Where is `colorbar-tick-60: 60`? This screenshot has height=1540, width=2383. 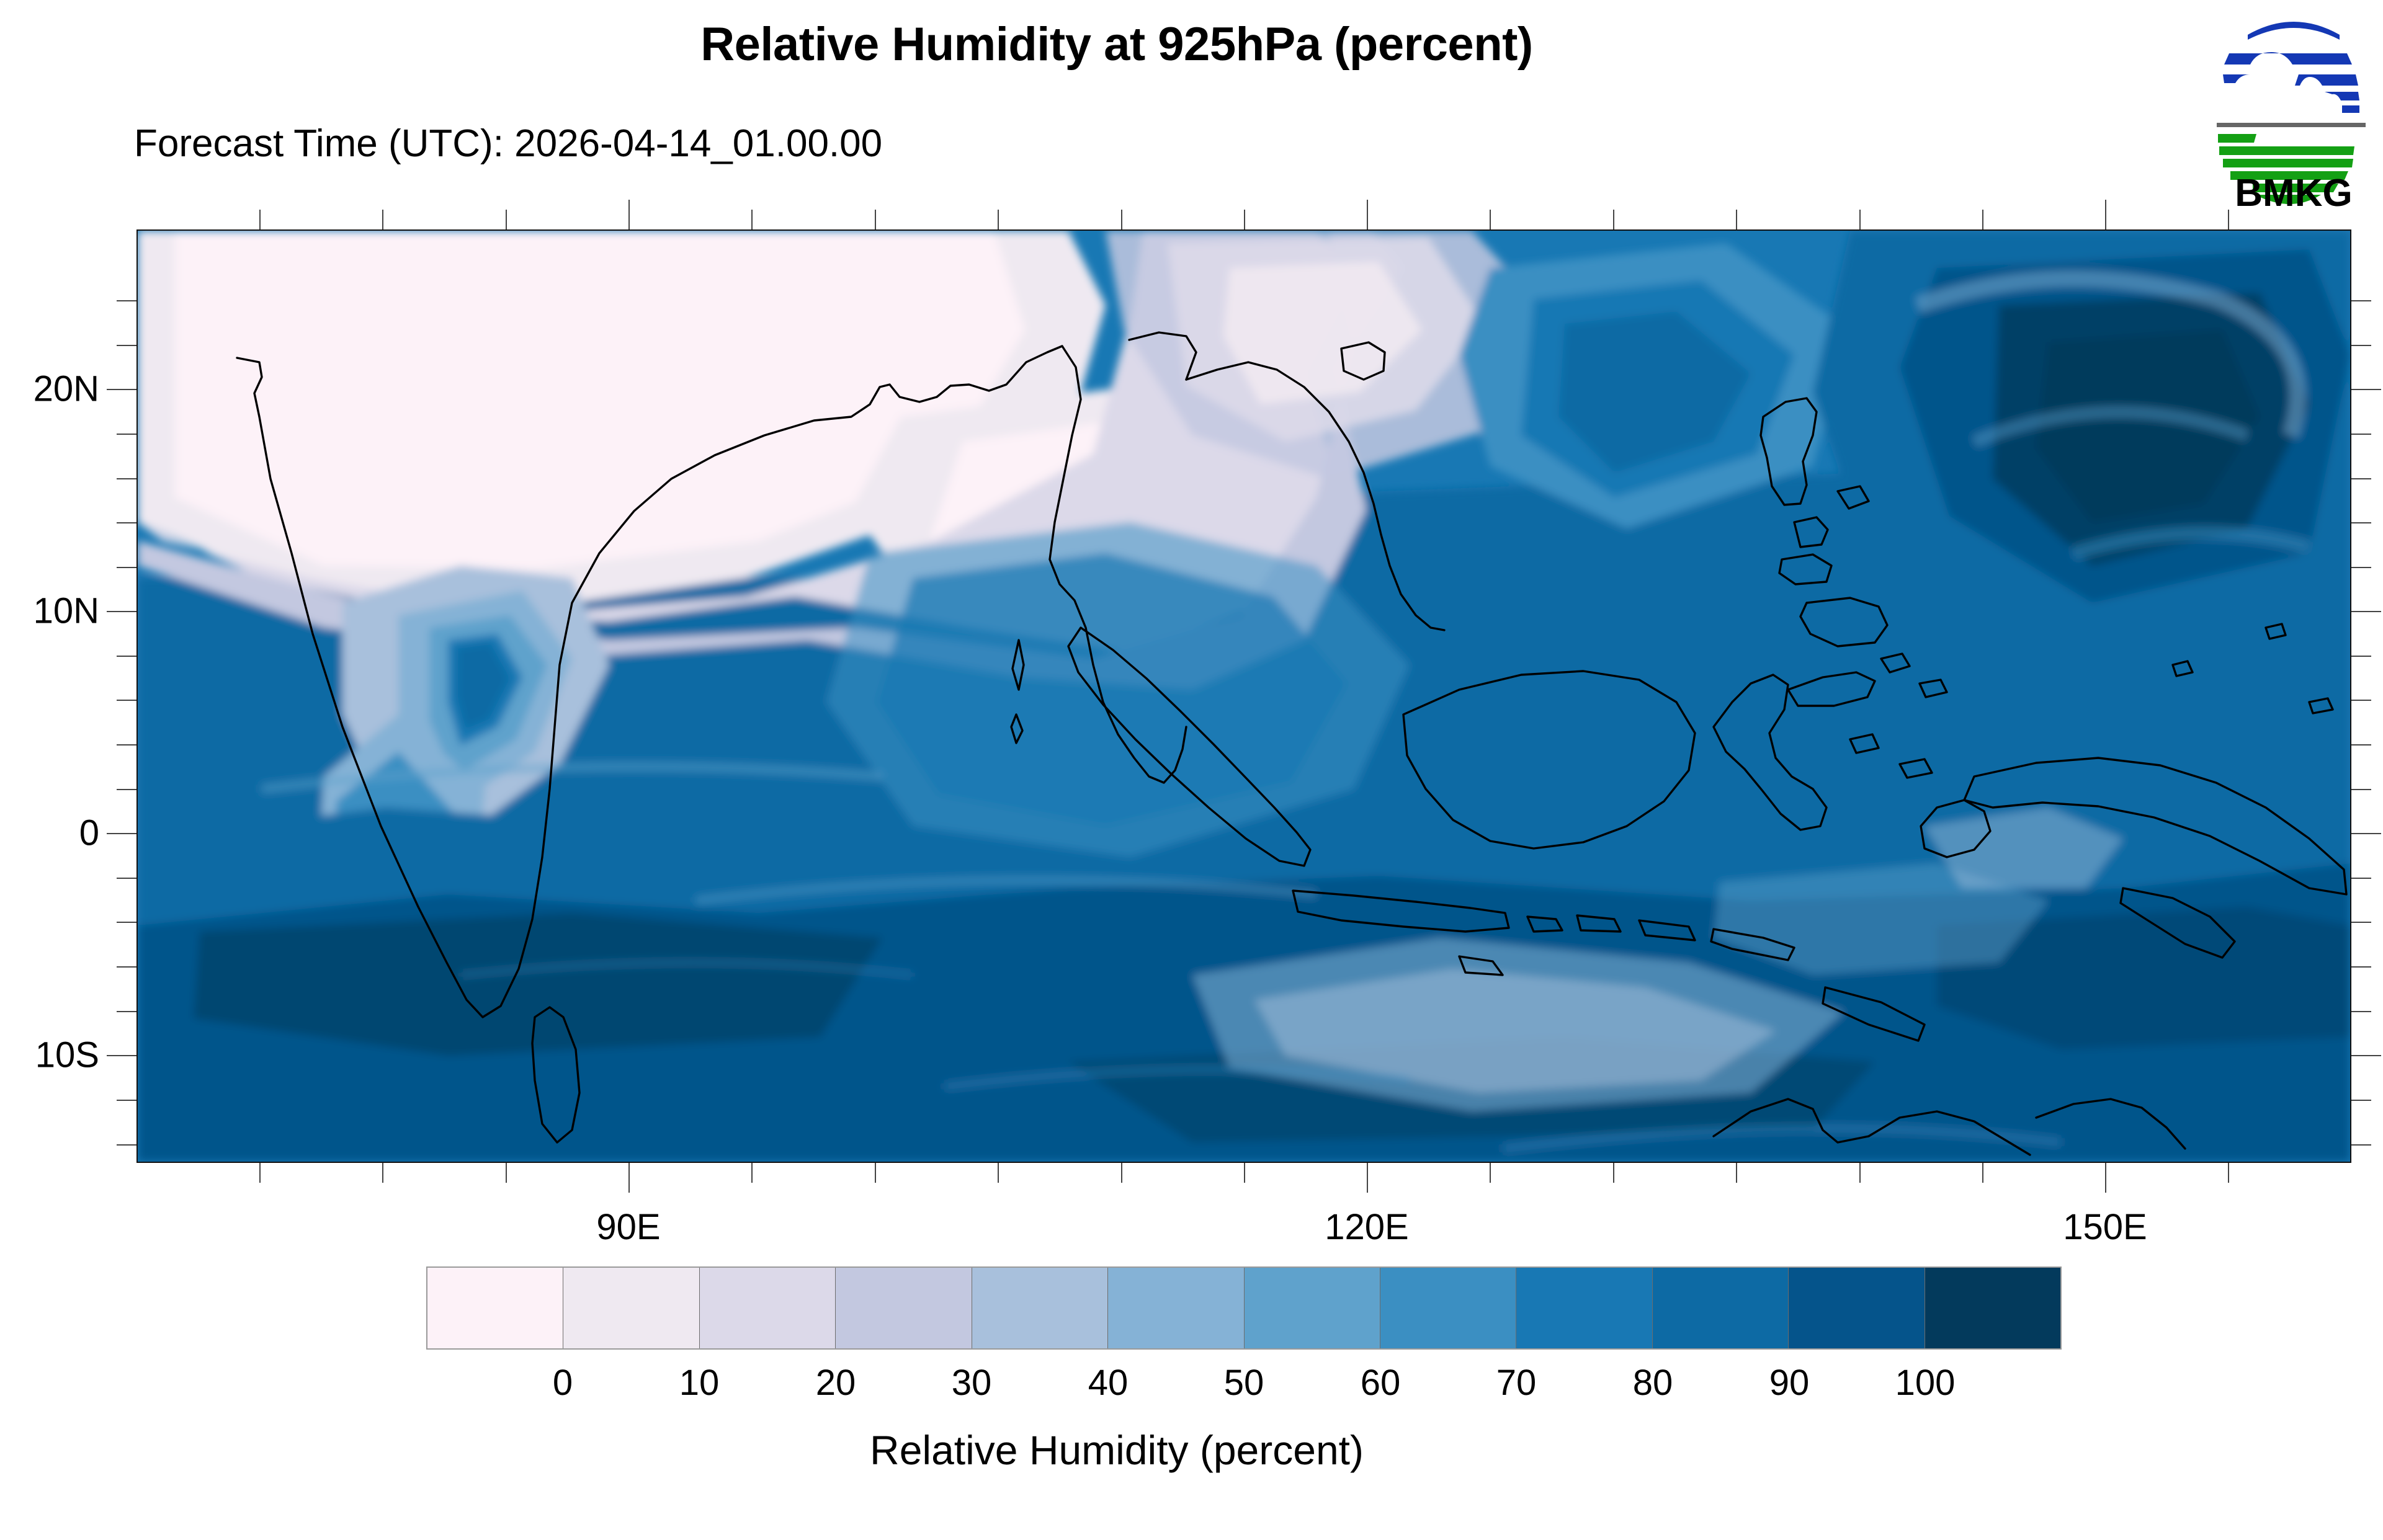 colorbar-tick-60: 60 is located at coordinates (1380, 1383).